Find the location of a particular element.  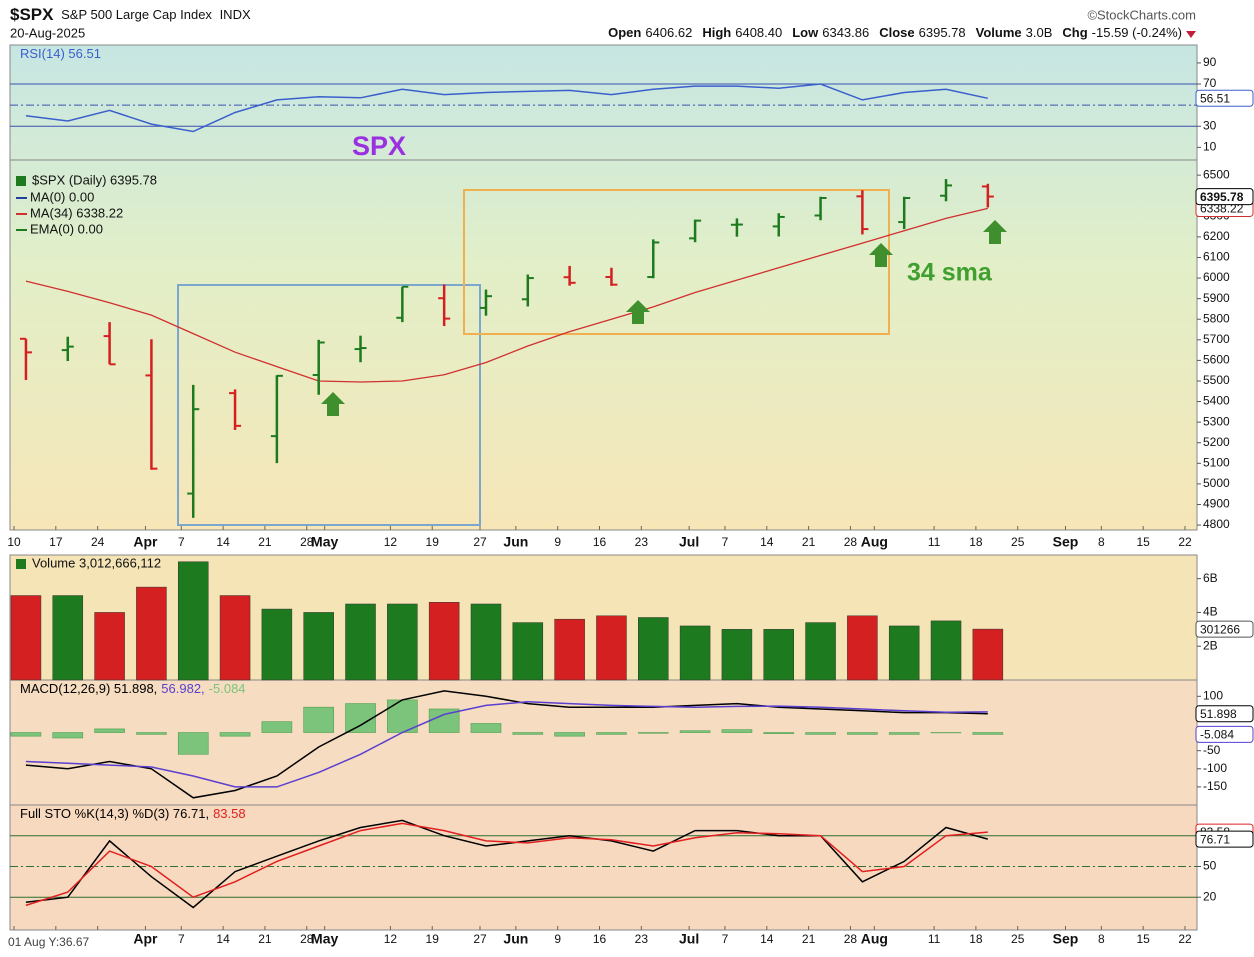

source: ©StockCharts.com is located at coordinates (1141, 14).